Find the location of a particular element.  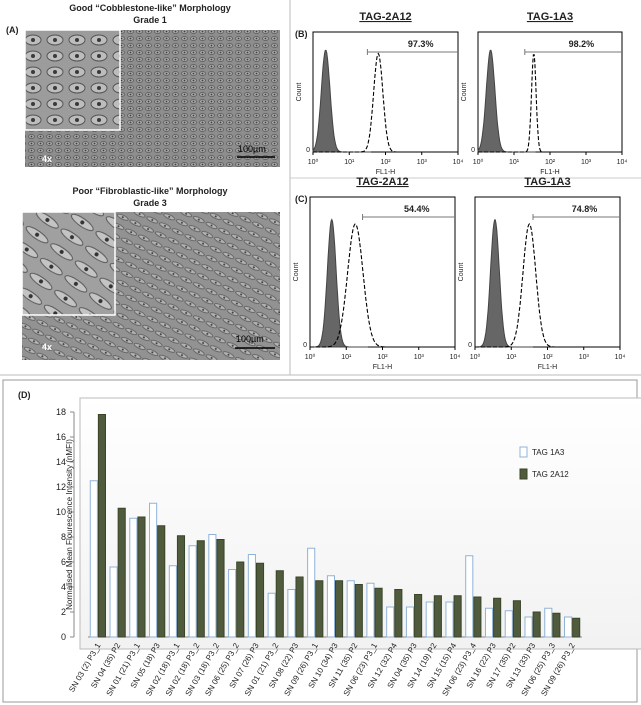

magnification: 4x is located at coordinates (47, 159).